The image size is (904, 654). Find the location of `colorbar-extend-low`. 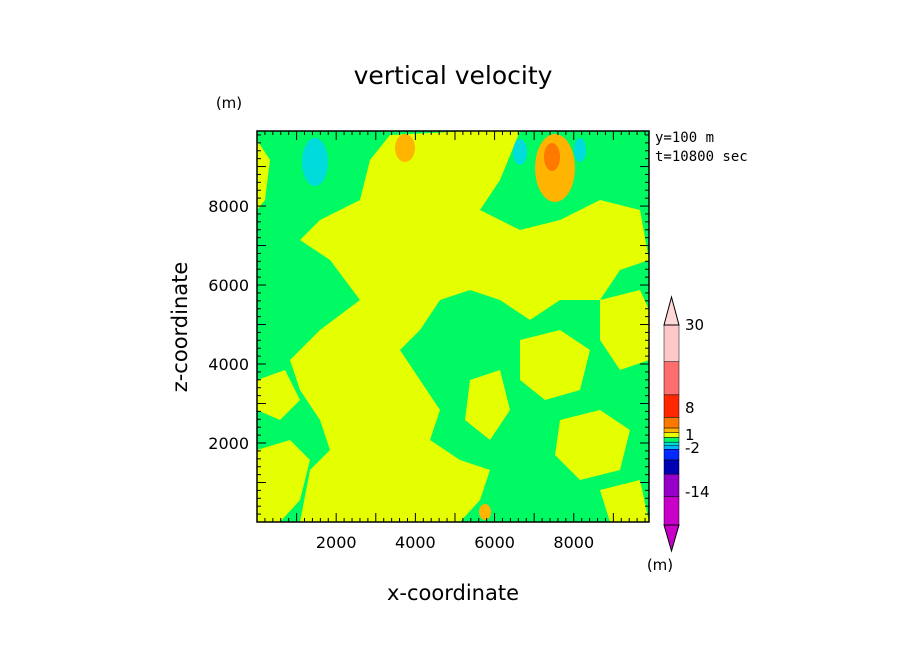

colorbar-extend-low is located at coordinates (671, 538).